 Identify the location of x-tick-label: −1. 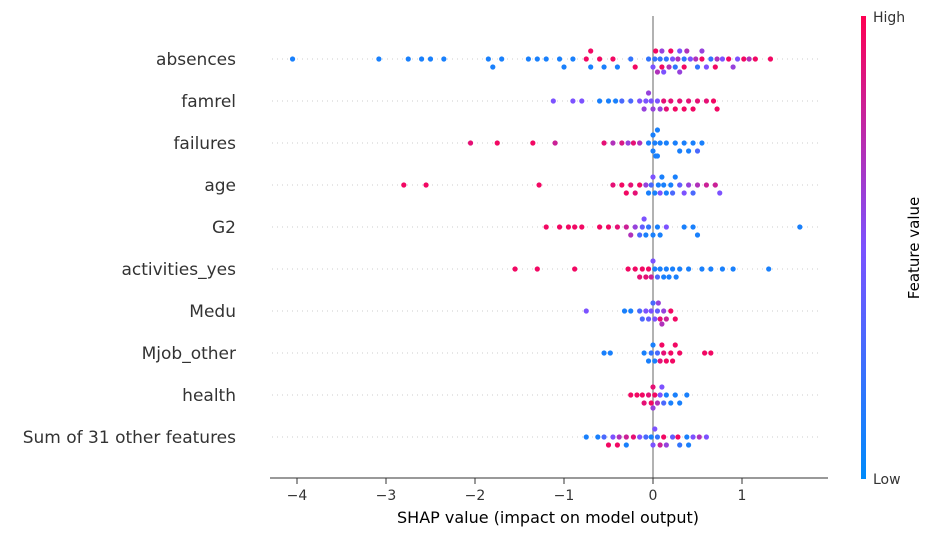
(564, 496).